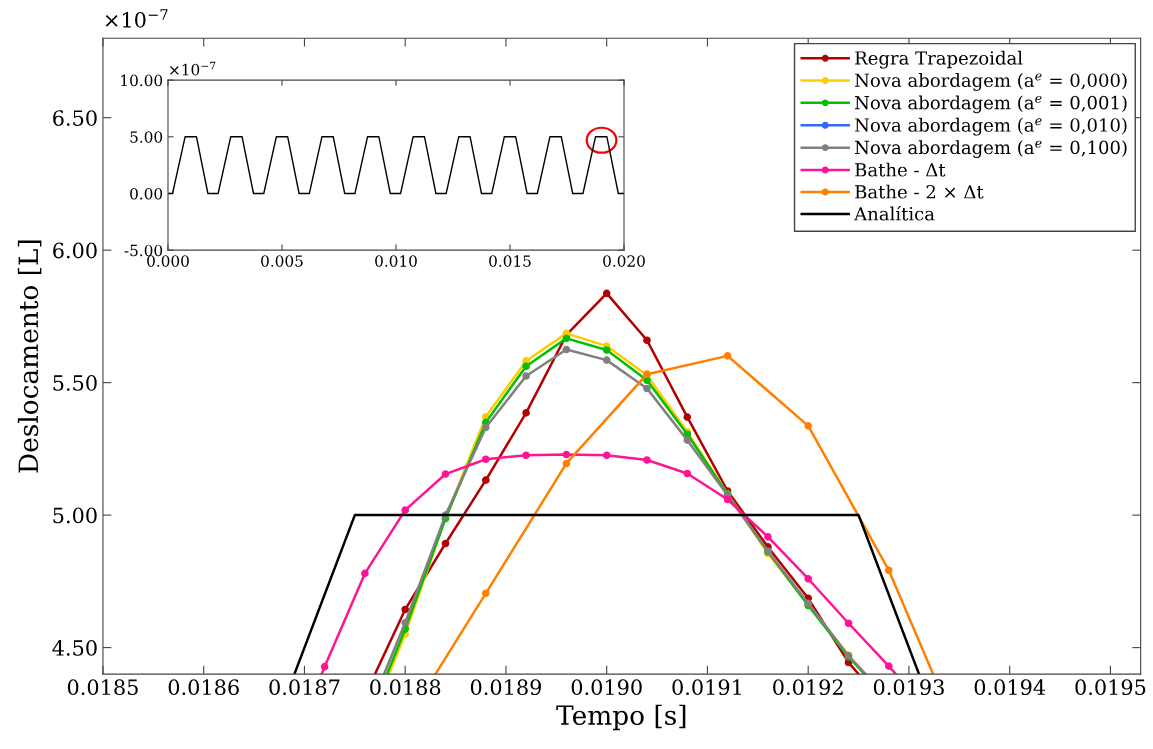 The height and width of the screenshot is (749, 1153). I want to click on x-axis-title: Tempo [s], so click(621, 717).